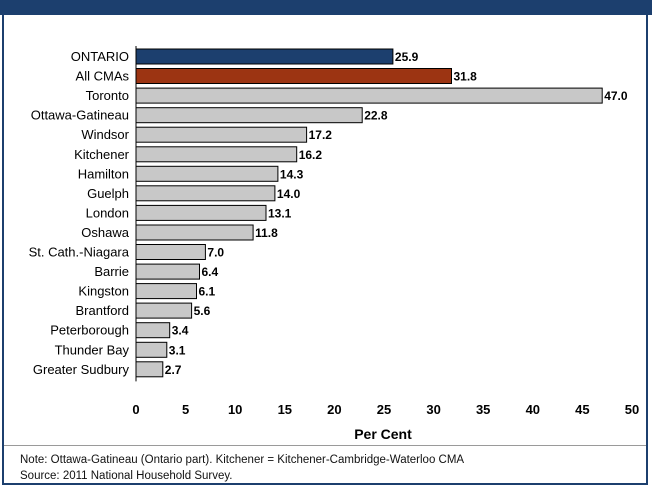 Image resolution: width=652 pixels, height=489 pixels. Describe the element at coordinates (205, 193) in the screenshot. I see `bar-guelph` at that location.